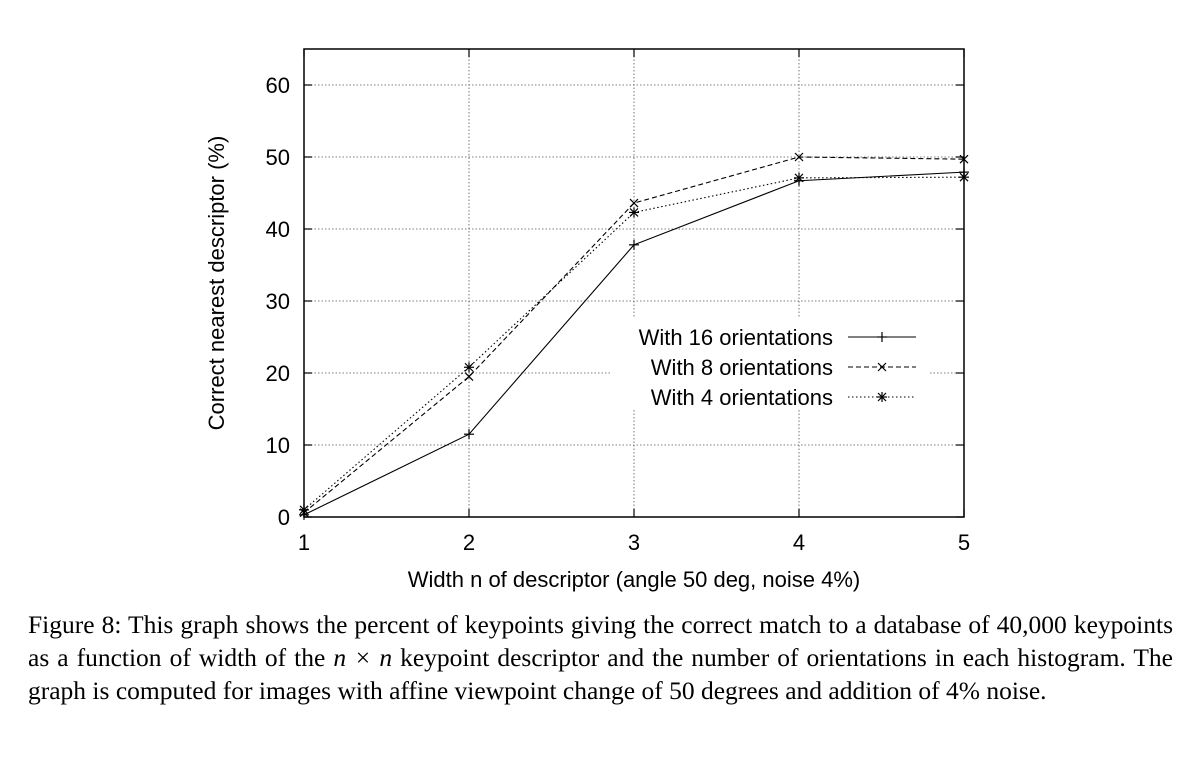 This screenshot has height=768, width=1195. Describe the element at coordinates (278, 229) in the screenshot. I see `y-tick-label: 40` at that location.